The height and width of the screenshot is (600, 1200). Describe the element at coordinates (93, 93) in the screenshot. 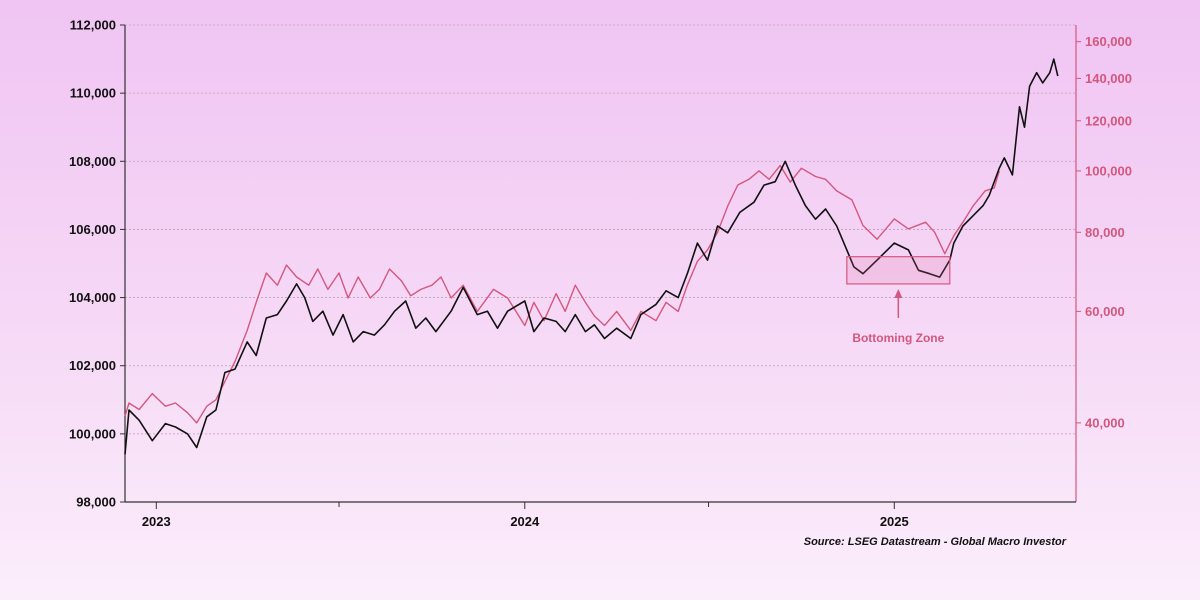

I see `left-tick-label: 110,000` at that location.